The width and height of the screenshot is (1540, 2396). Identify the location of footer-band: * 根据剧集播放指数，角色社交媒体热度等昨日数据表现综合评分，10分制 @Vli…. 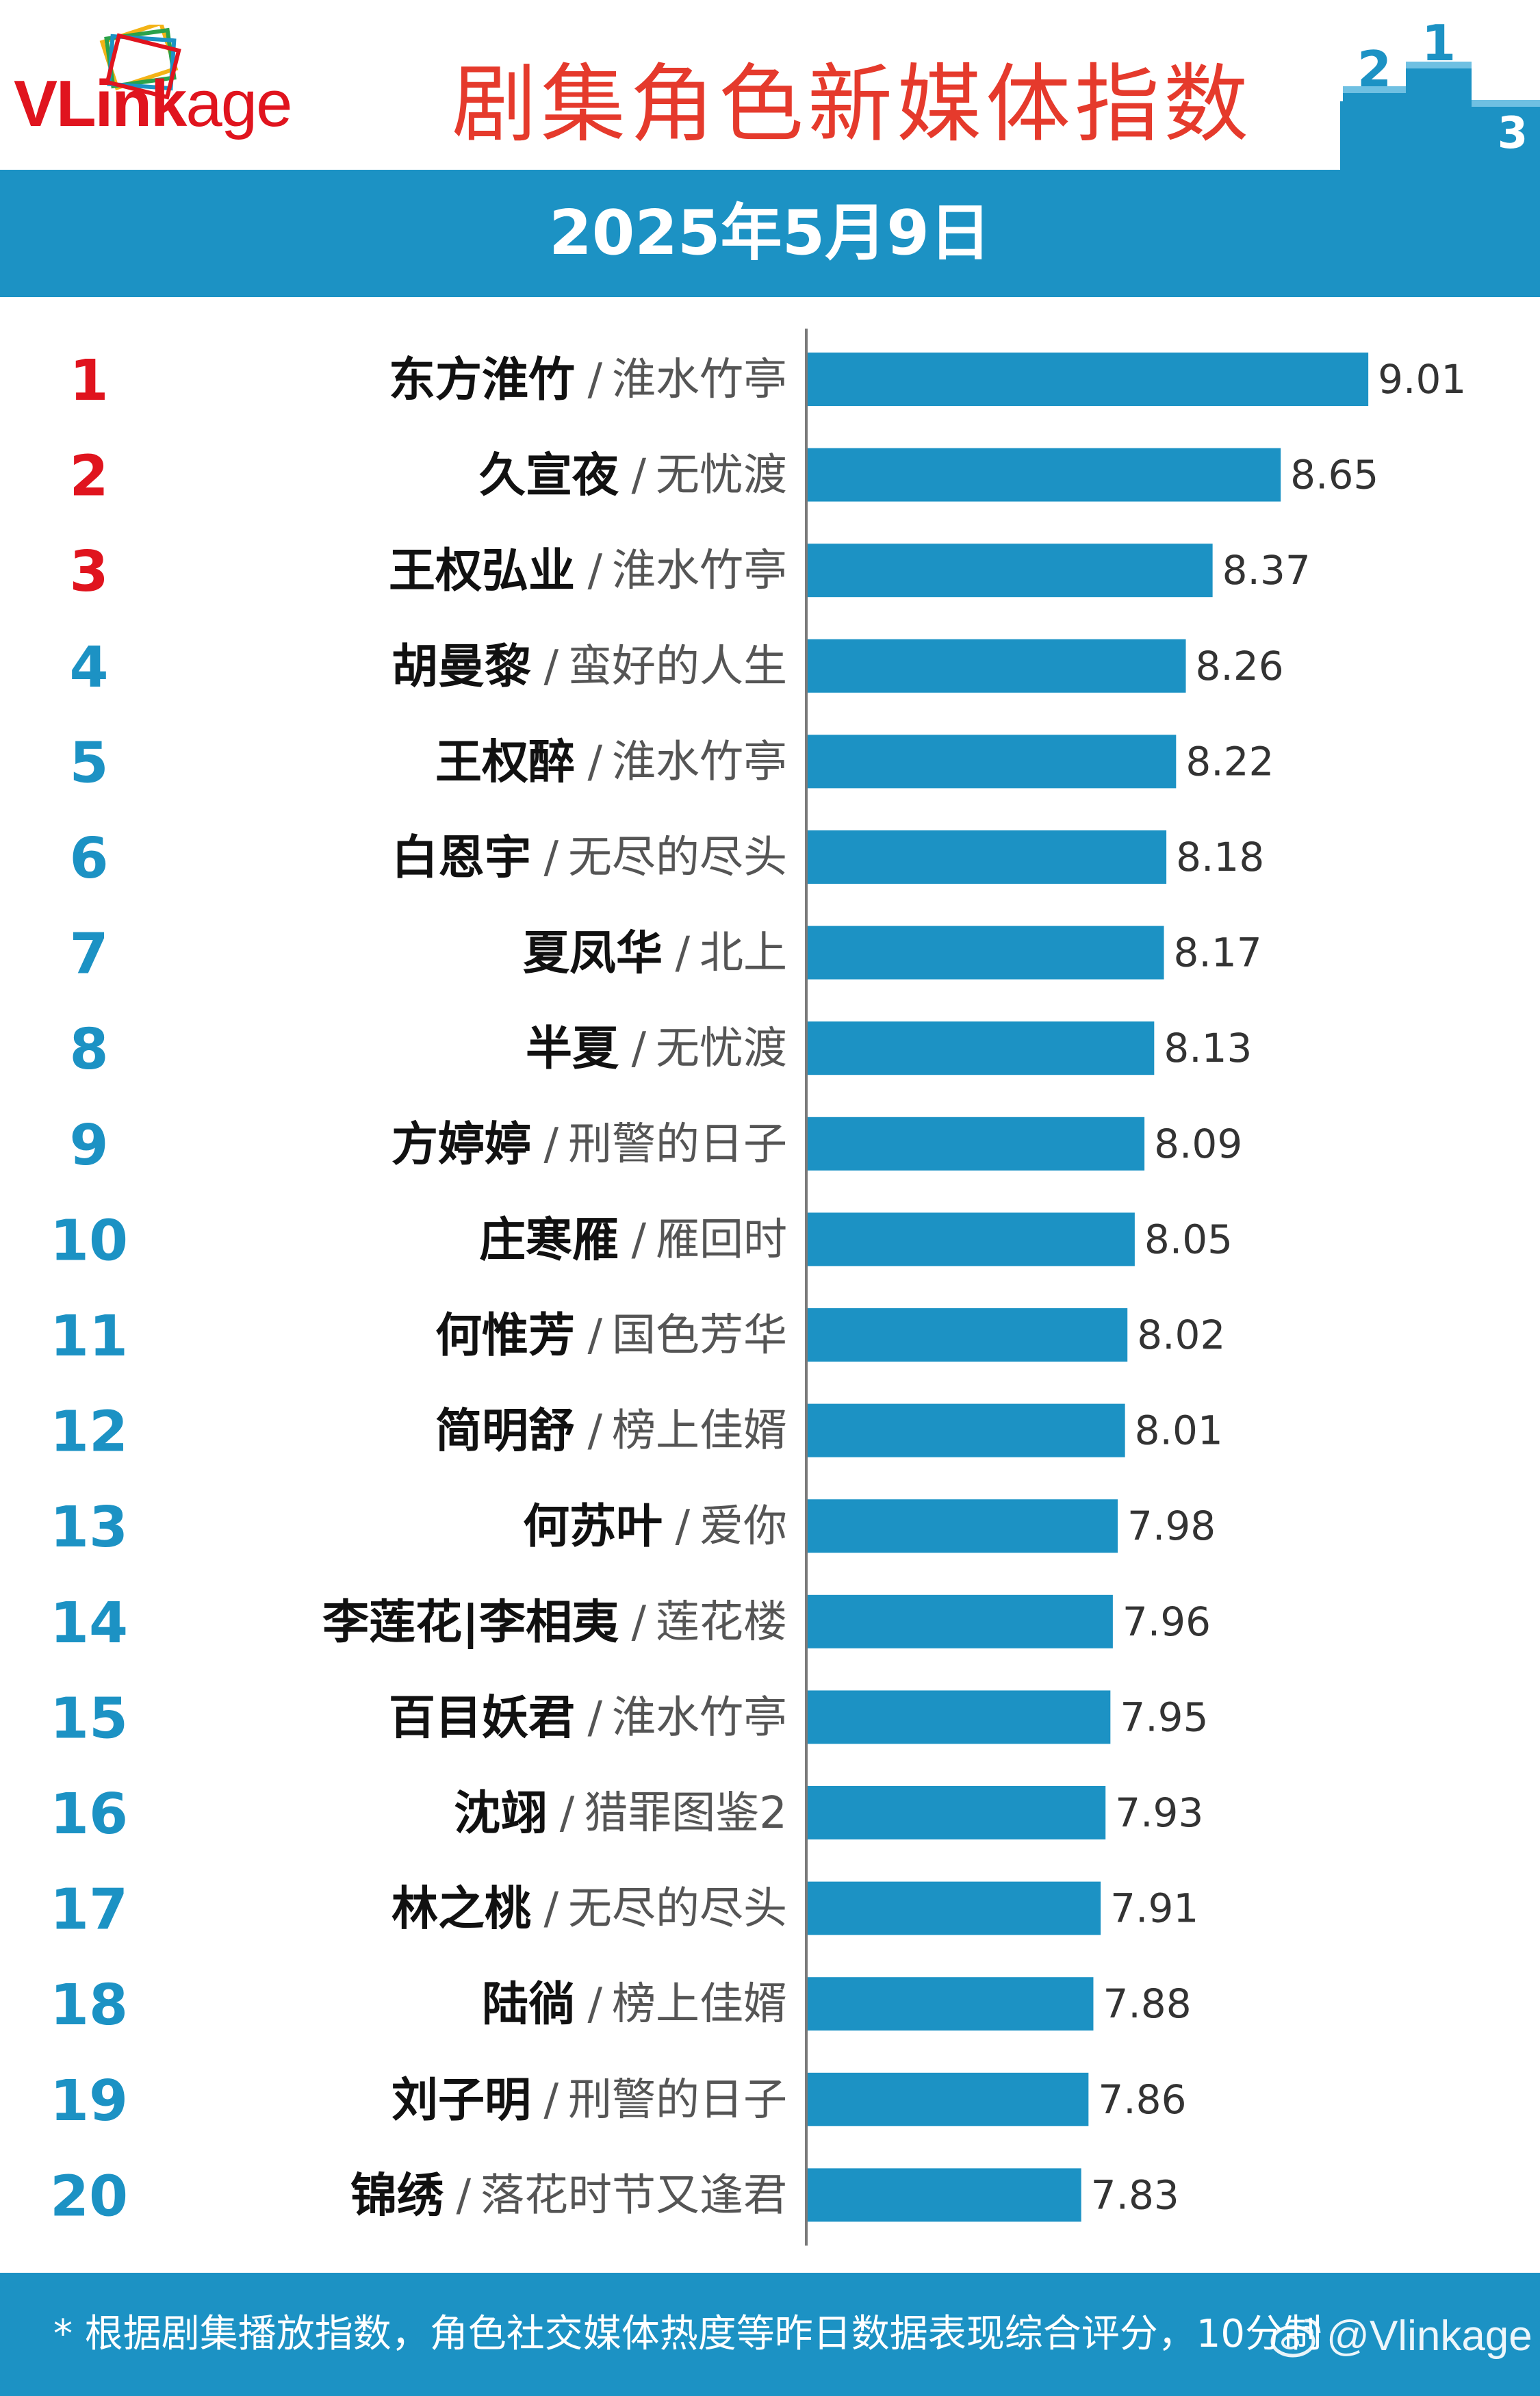
(770, 2334).